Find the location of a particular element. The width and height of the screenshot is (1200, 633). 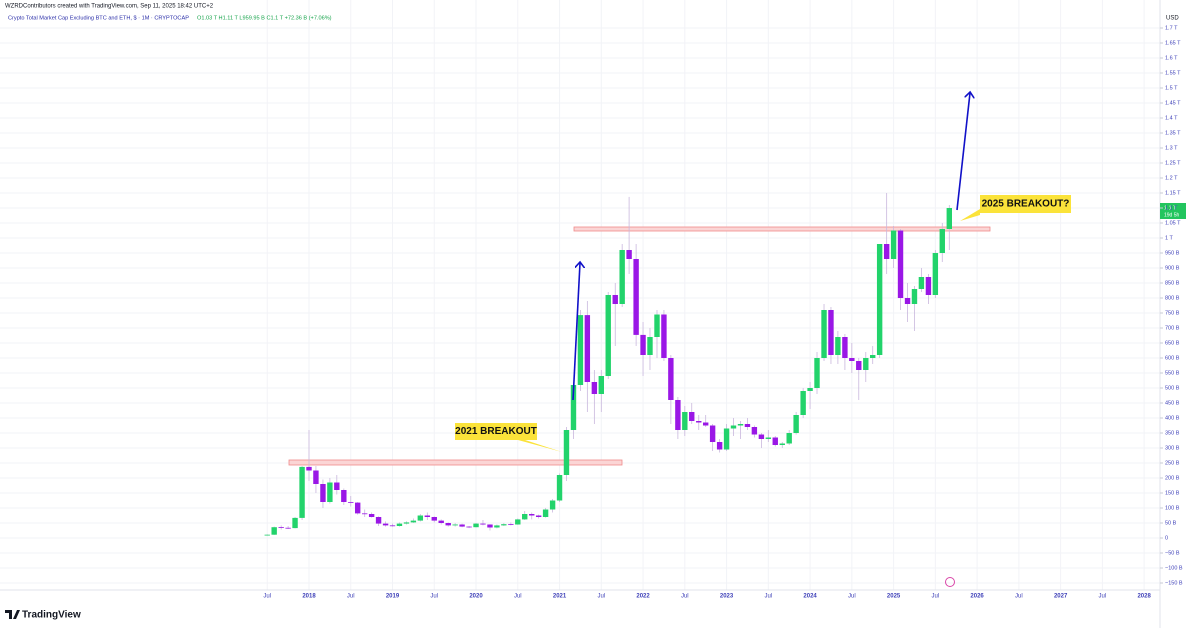

y-tick-label: 50 B is located at coordinates (1171, 523).